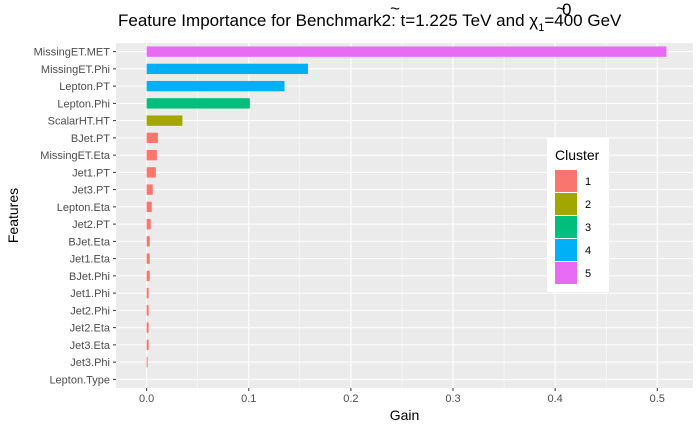 This screenshot has width=700, height=432. I want to click on title-top-mass: t, so click(403, 20).